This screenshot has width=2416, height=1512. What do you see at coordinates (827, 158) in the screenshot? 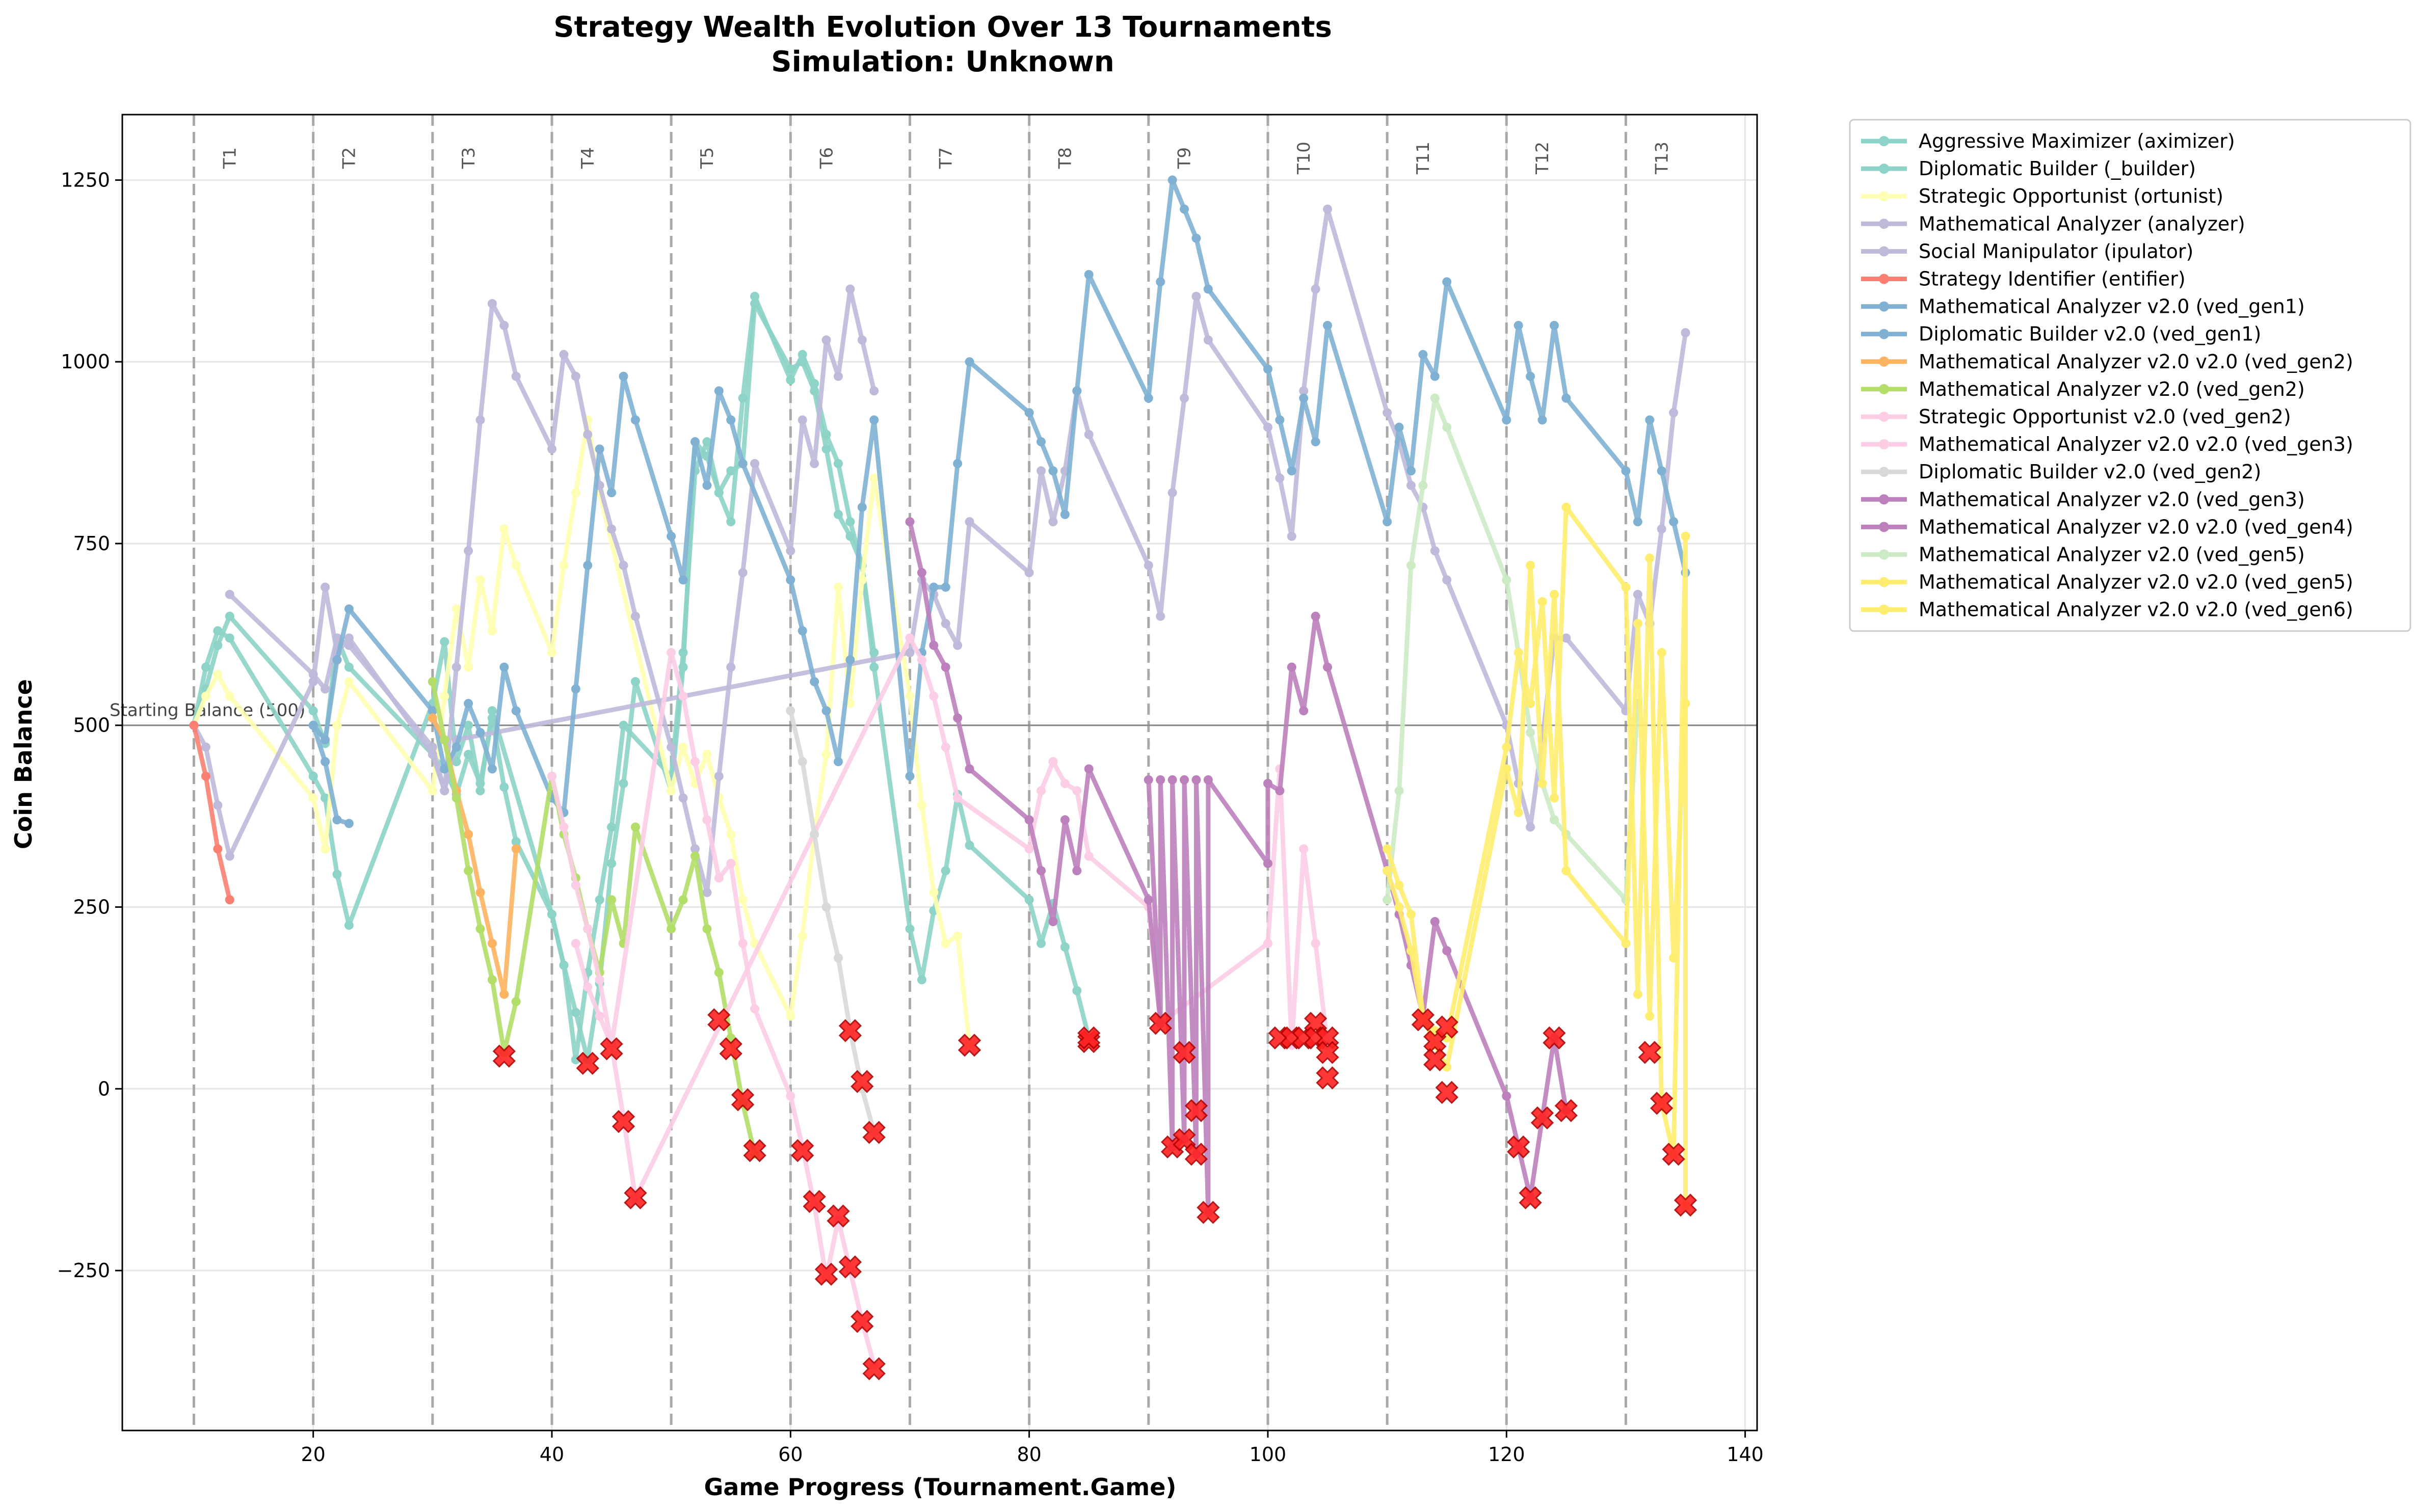
I see `tournament-label: T6` at bounding box center [827, 158].